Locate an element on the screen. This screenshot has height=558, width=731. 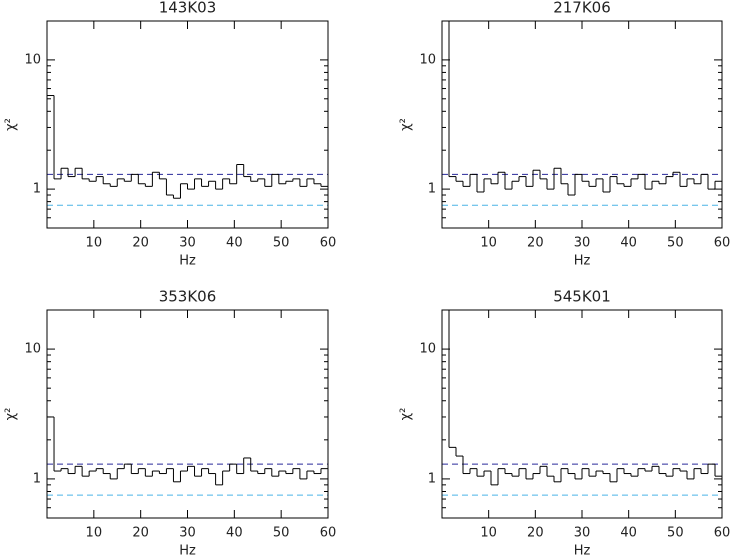
panel-title: 545K01 is located at coordinates (582, 297).